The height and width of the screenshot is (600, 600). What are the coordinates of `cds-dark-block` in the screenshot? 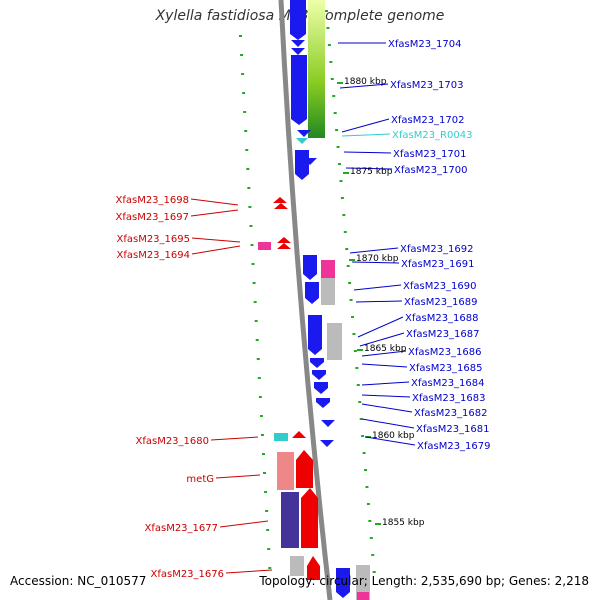 It's located at (290, 520).